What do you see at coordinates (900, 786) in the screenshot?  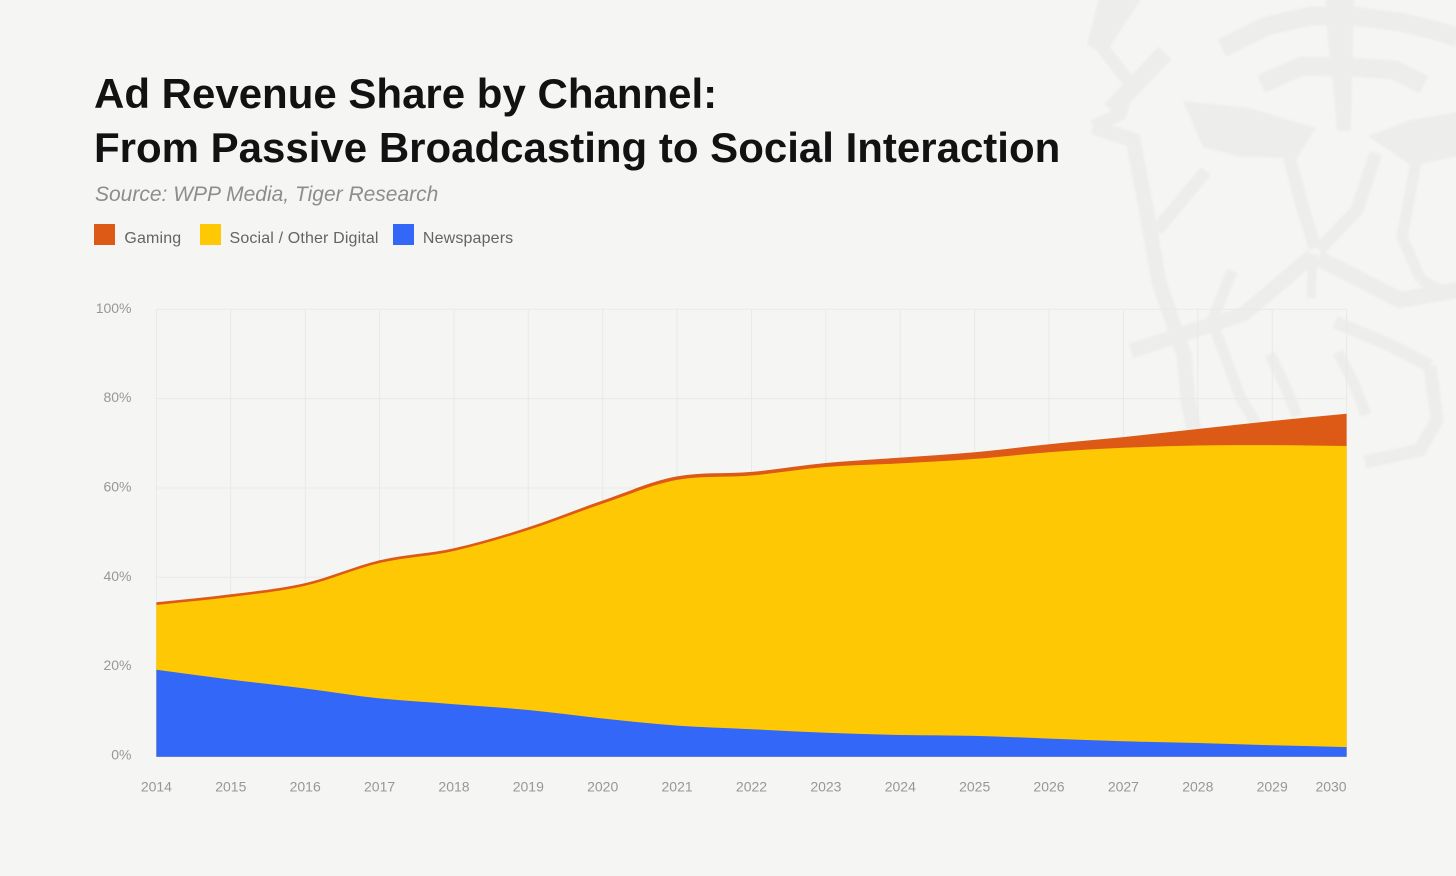 I see `svg-text: 2024` at bounding box center [900, 786].